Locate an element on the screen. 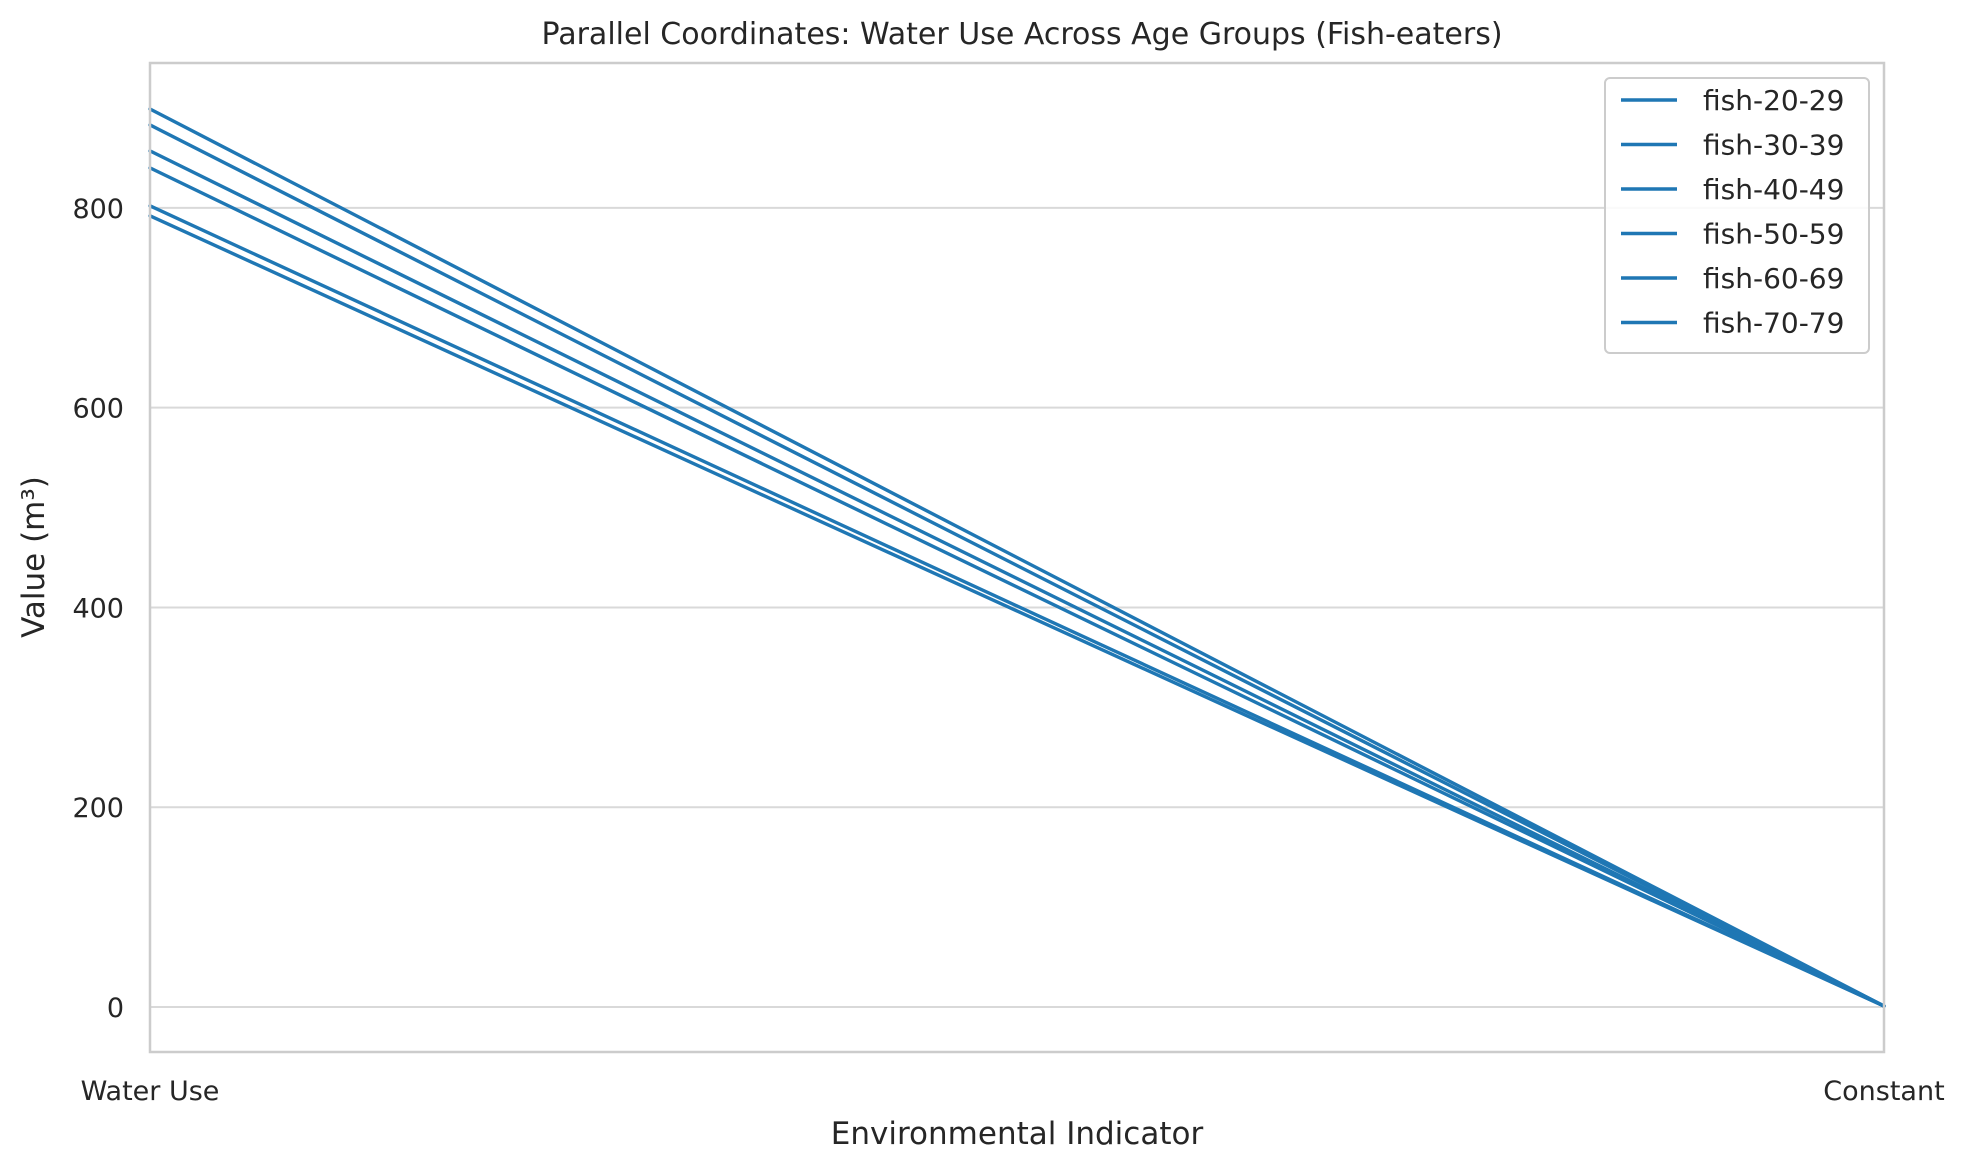  x-tick-labels: Water Use Constant is located at coordinates (1013, 1091).